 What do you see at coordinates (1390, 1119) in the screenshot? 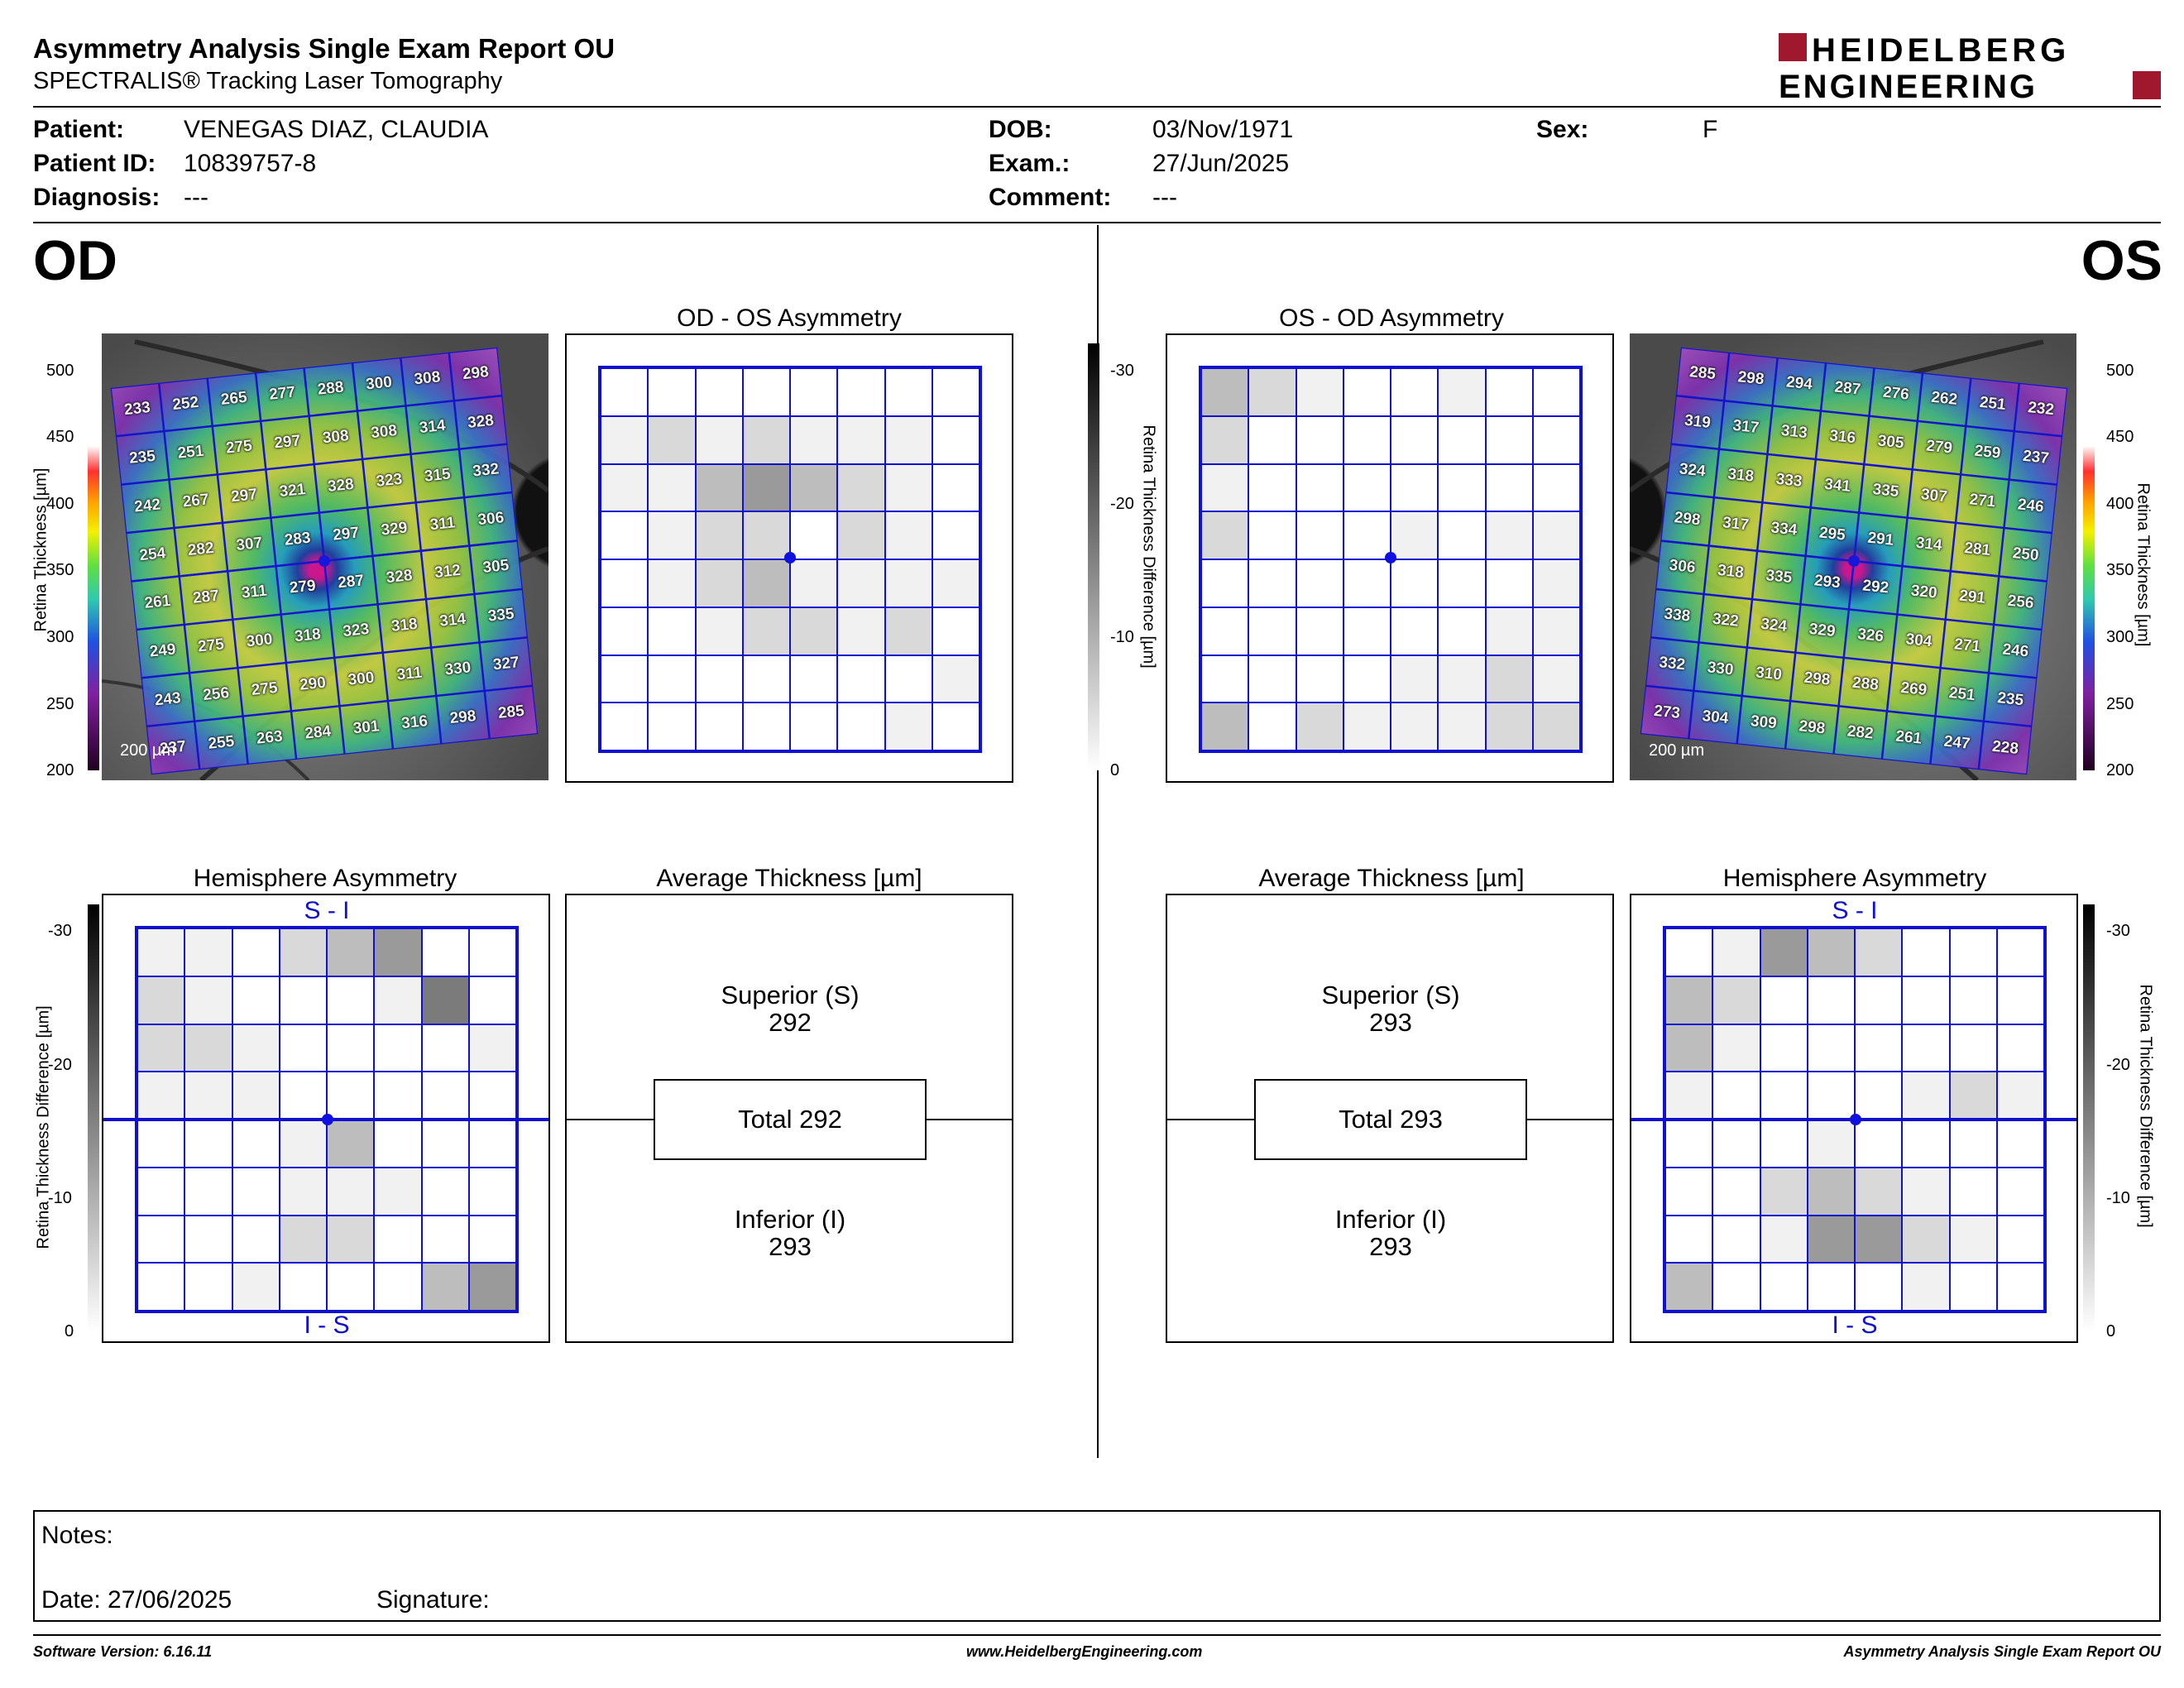
I see `os-total-box: Total 293` at bounding box center [1390, 1119].